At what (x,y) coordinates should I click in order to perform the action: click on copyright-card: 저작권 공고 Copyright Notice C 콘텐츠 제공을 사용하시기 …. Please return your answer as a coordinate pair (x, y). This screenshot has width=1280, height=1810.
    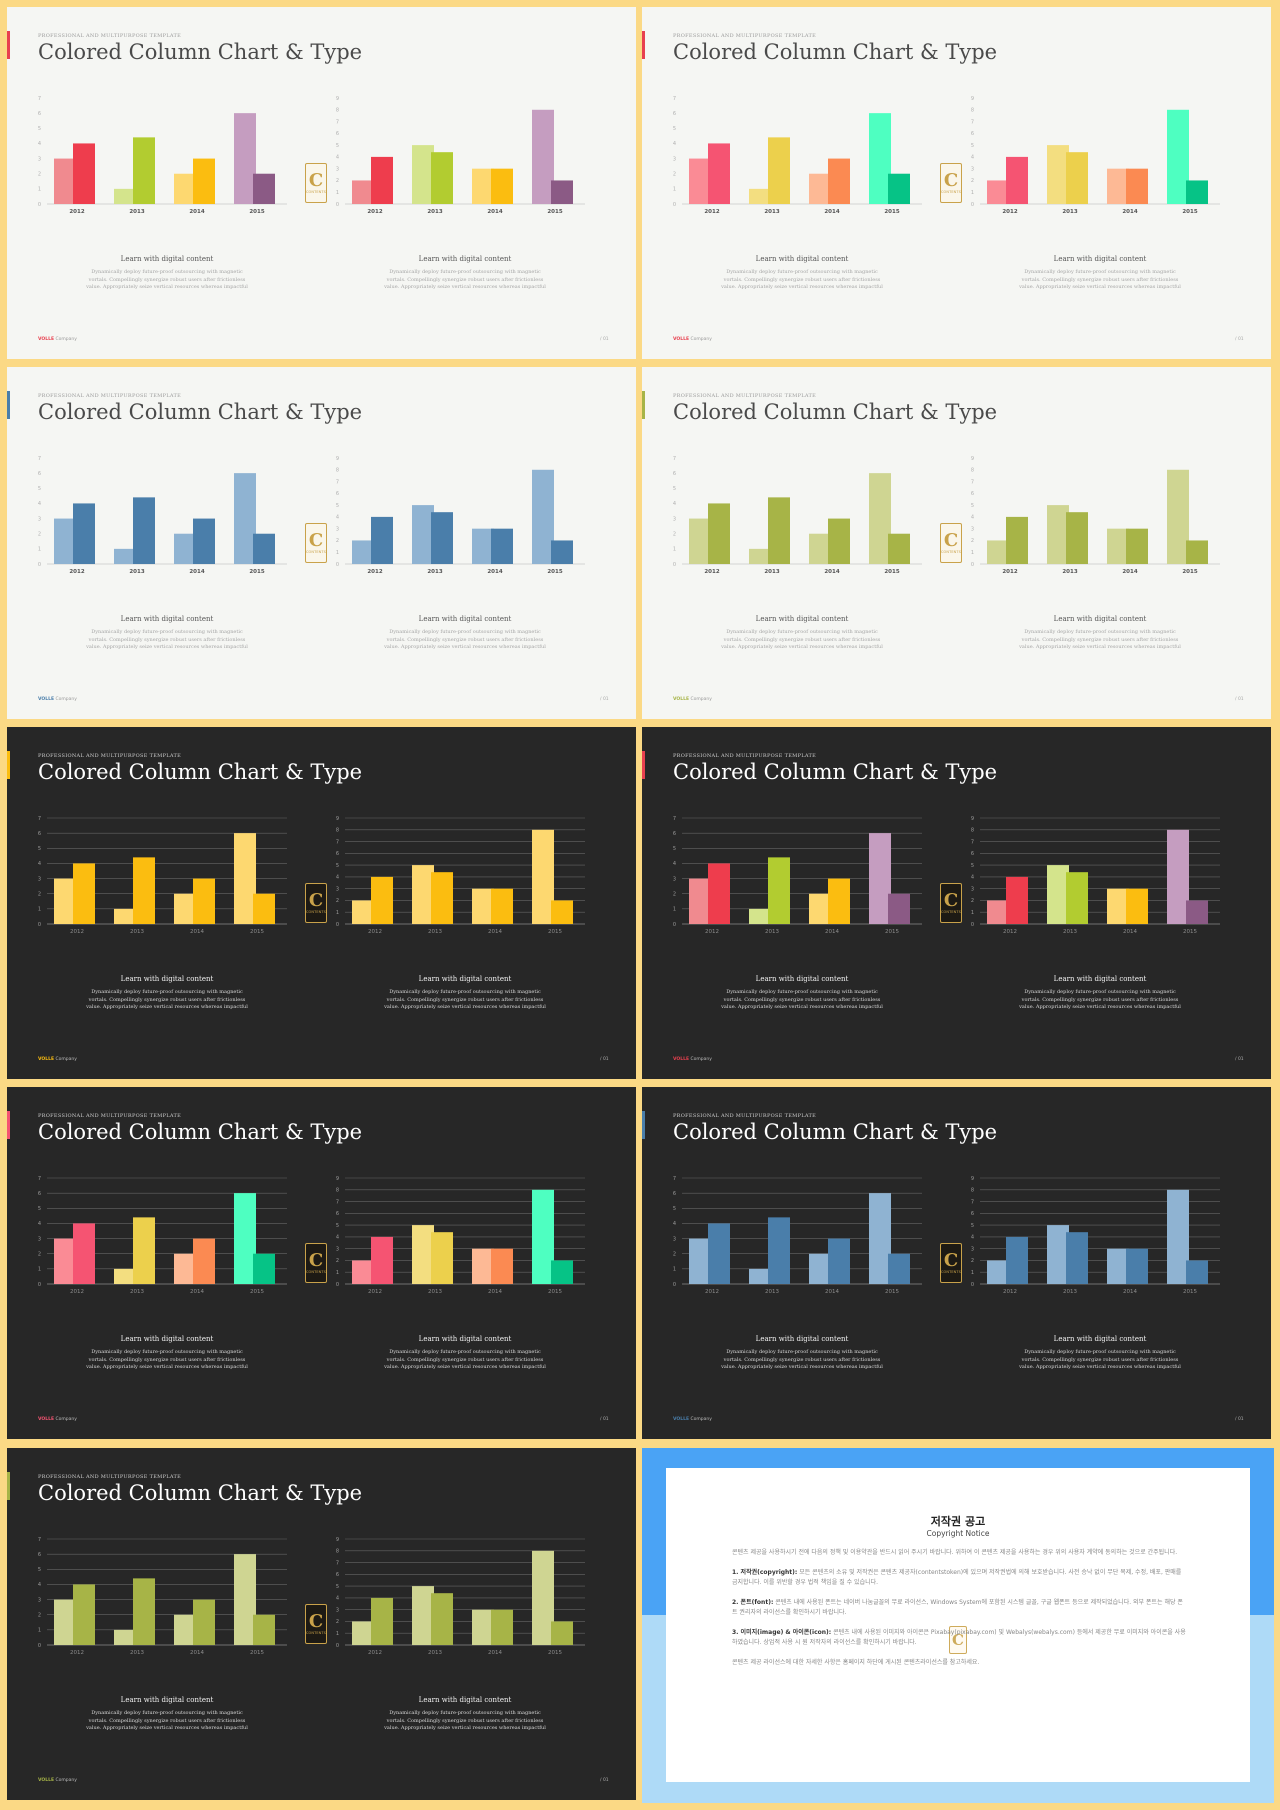
    Looking at the image, I should click on (958, 1625).